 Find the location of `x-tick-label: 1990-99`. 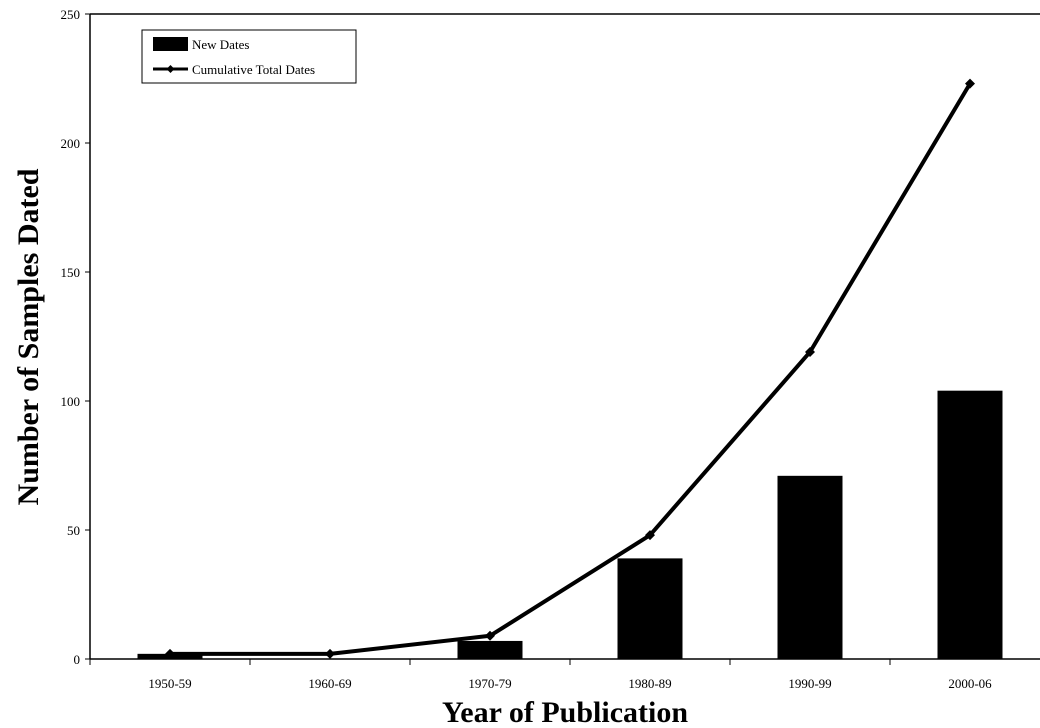

x-tick-label: 1990-99 is located at coordinates (809, 683).